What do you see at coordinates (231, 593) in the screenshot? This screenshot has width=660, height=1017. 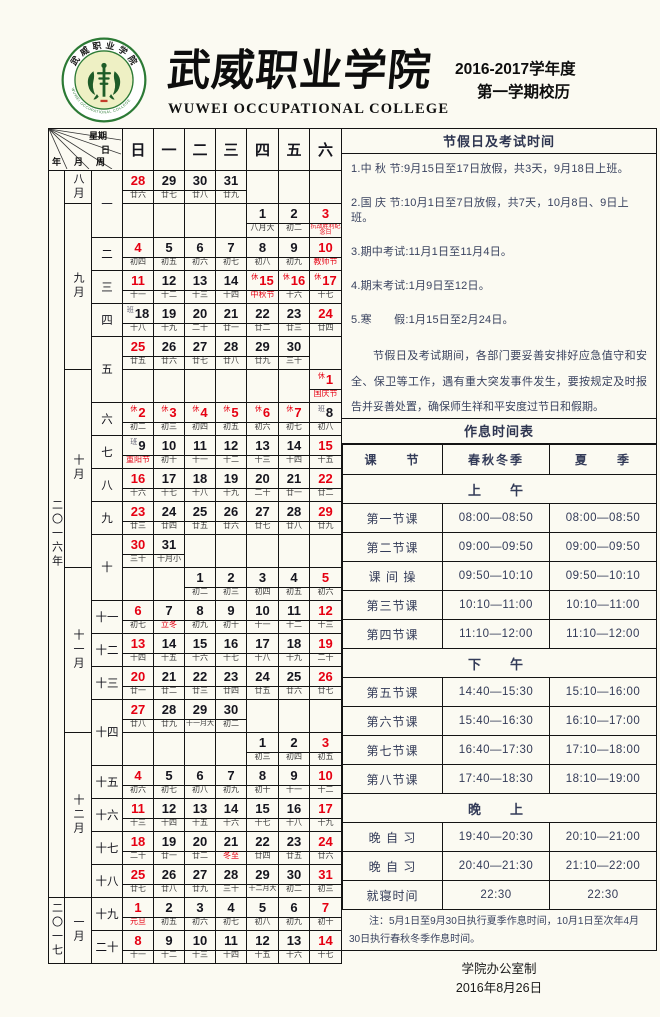 I see `lunar-or-festival-label: 初三` at bounding box center [231, 593].